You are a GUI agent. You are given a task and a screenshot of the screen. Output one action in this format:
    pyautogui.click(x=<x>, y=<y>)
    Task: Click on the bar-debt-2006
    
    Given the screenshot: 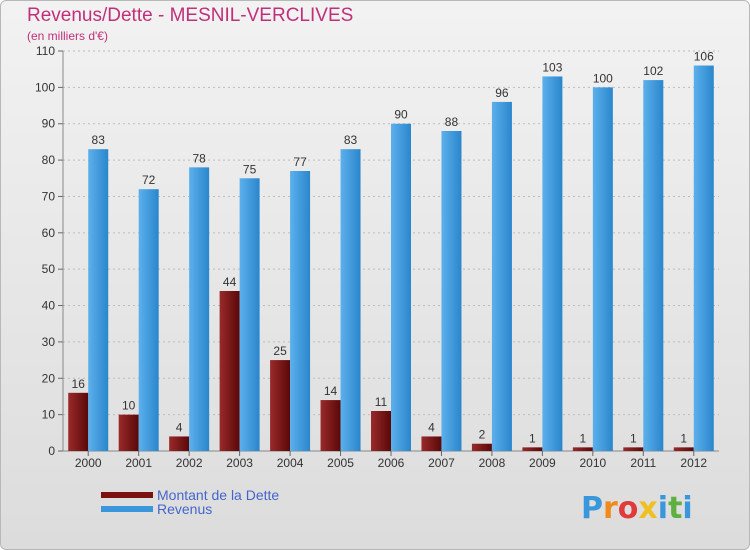 What is the action you would take?
    pyautogui.click(x=381, y=431)
    